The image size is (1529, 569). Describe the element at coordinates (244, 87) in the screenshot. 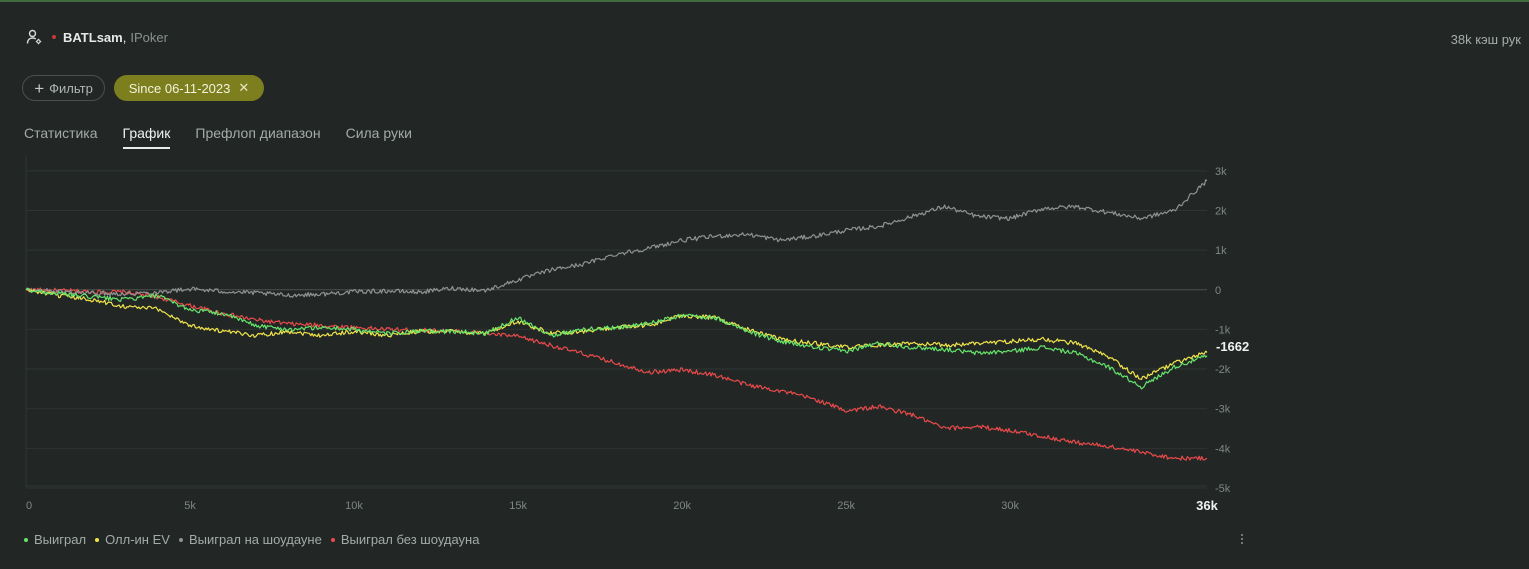

I see `close-icon: ✕` at that location.